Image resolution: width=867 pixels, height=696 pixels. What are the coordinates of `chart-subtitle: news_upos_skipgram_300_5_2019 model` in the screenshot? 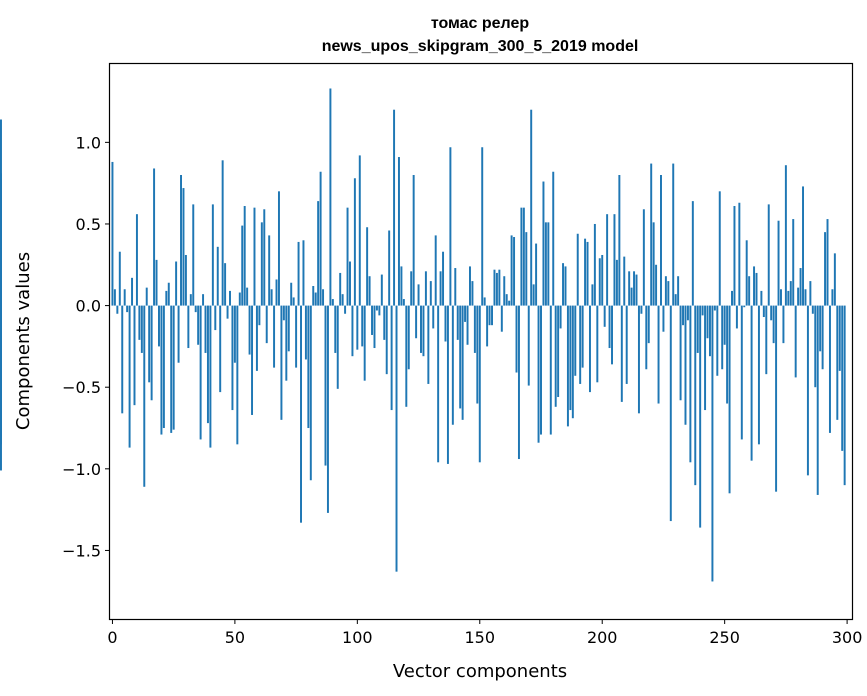 It's located at (480, 46).